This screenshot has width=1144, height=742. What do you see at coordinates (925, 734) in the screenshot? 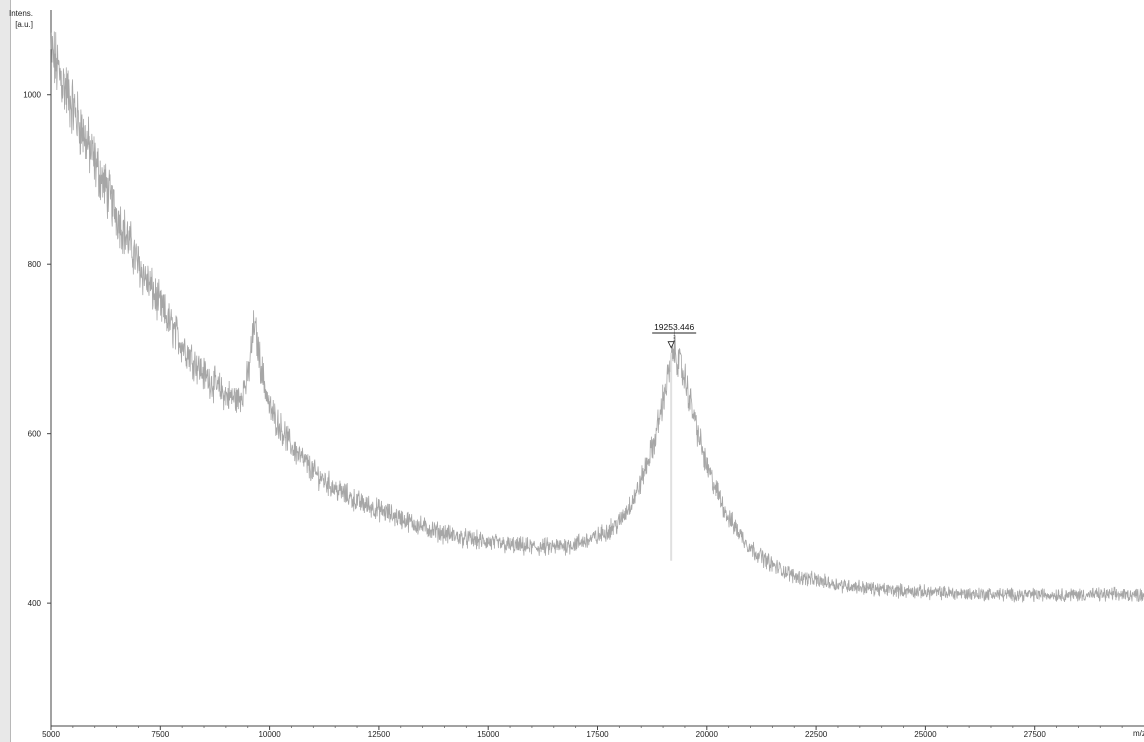
I see `x-tick-label: 25000` at bounding box center [925, 734].